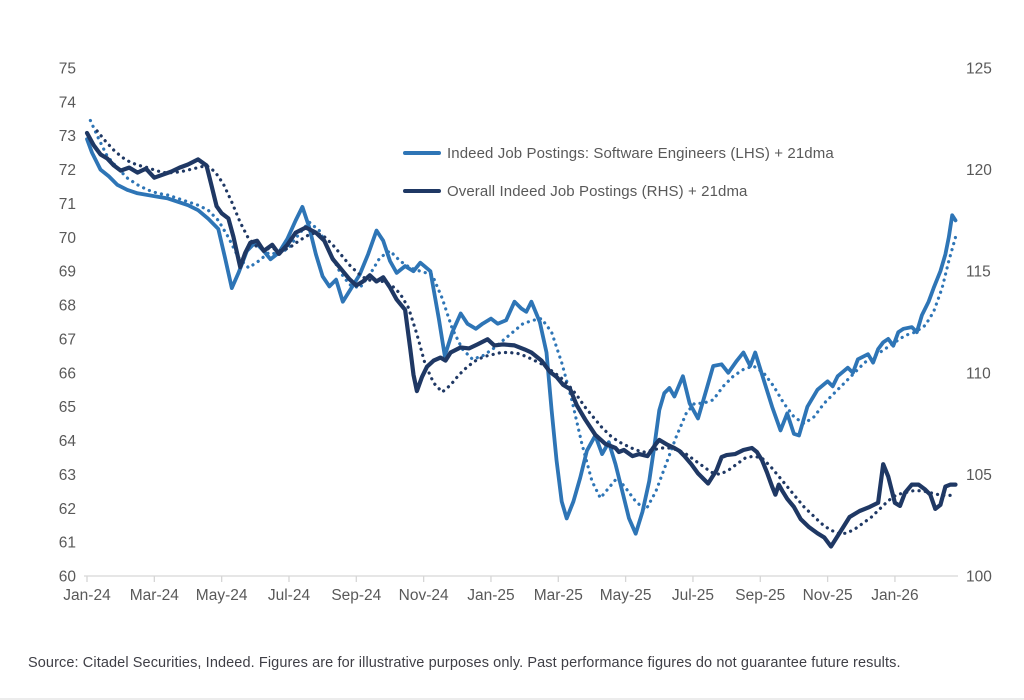  Describe the element at coordinates (67, 543) in the screenshot. I see `svg-text: 61` at that location.